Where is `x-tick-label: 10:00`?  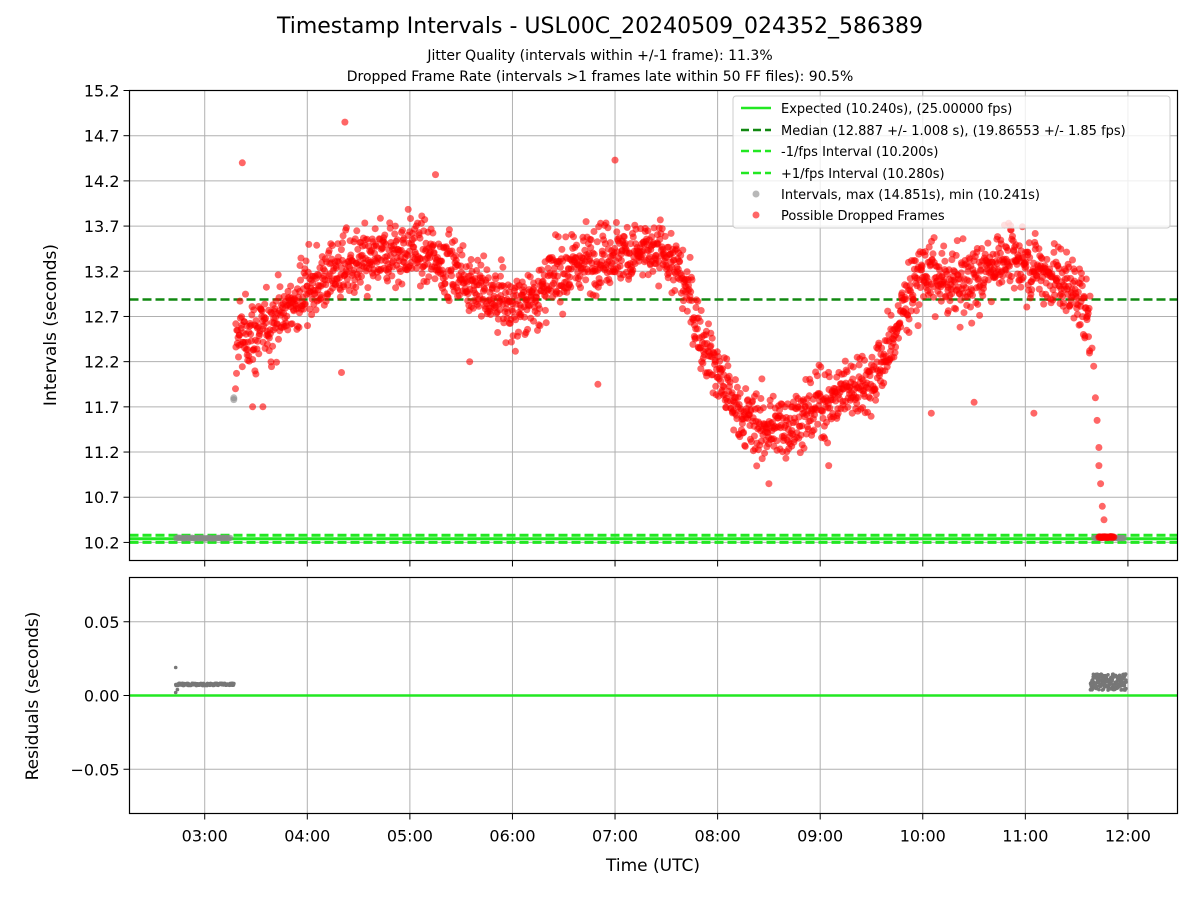 x-tick-label: 10:00 is located at coordinates (923, 836).